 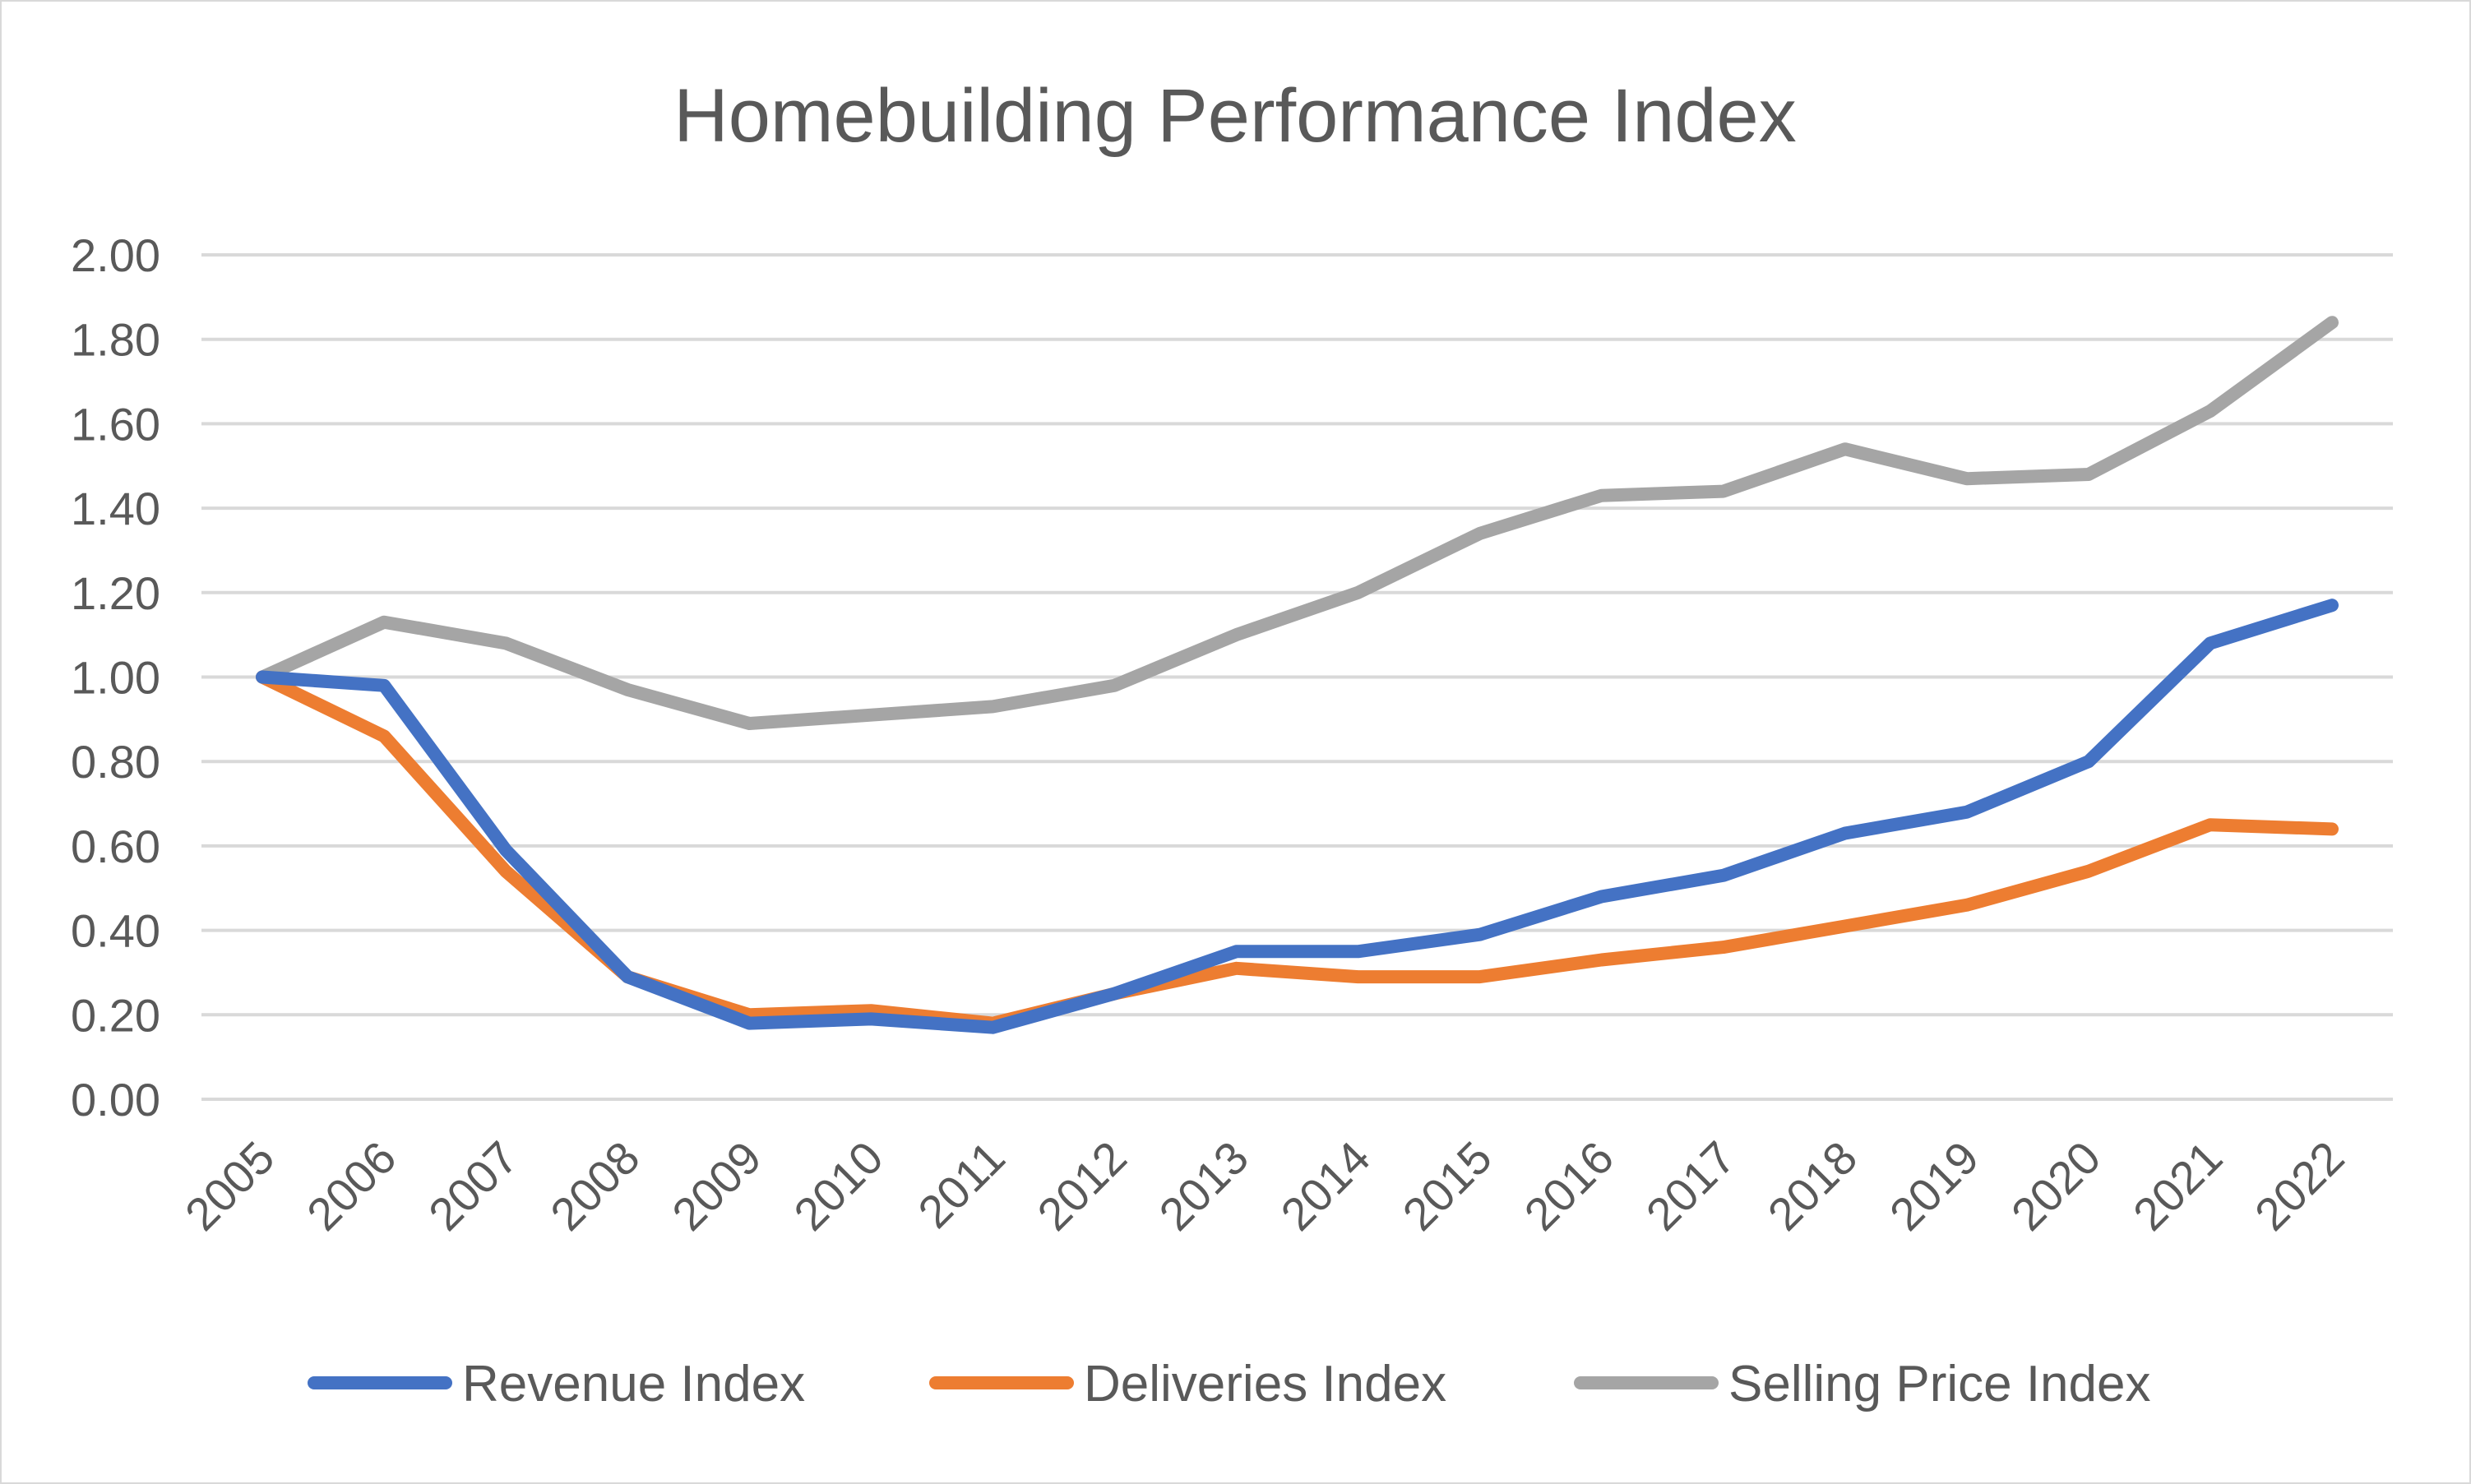 What do you see at coordinates (115, 847) in the screenshot?
I see `y-tick-label: 0.60` at bounding box center [115, 847].